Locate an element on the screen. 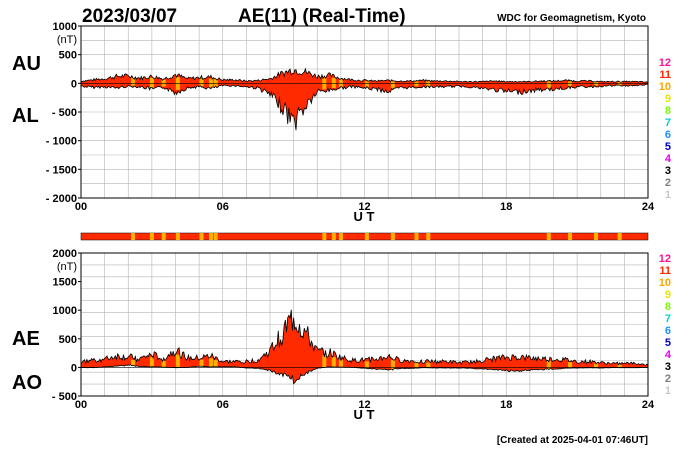  ae-ao-y-tick-label: 2000 is located at coordinates (65, 254).